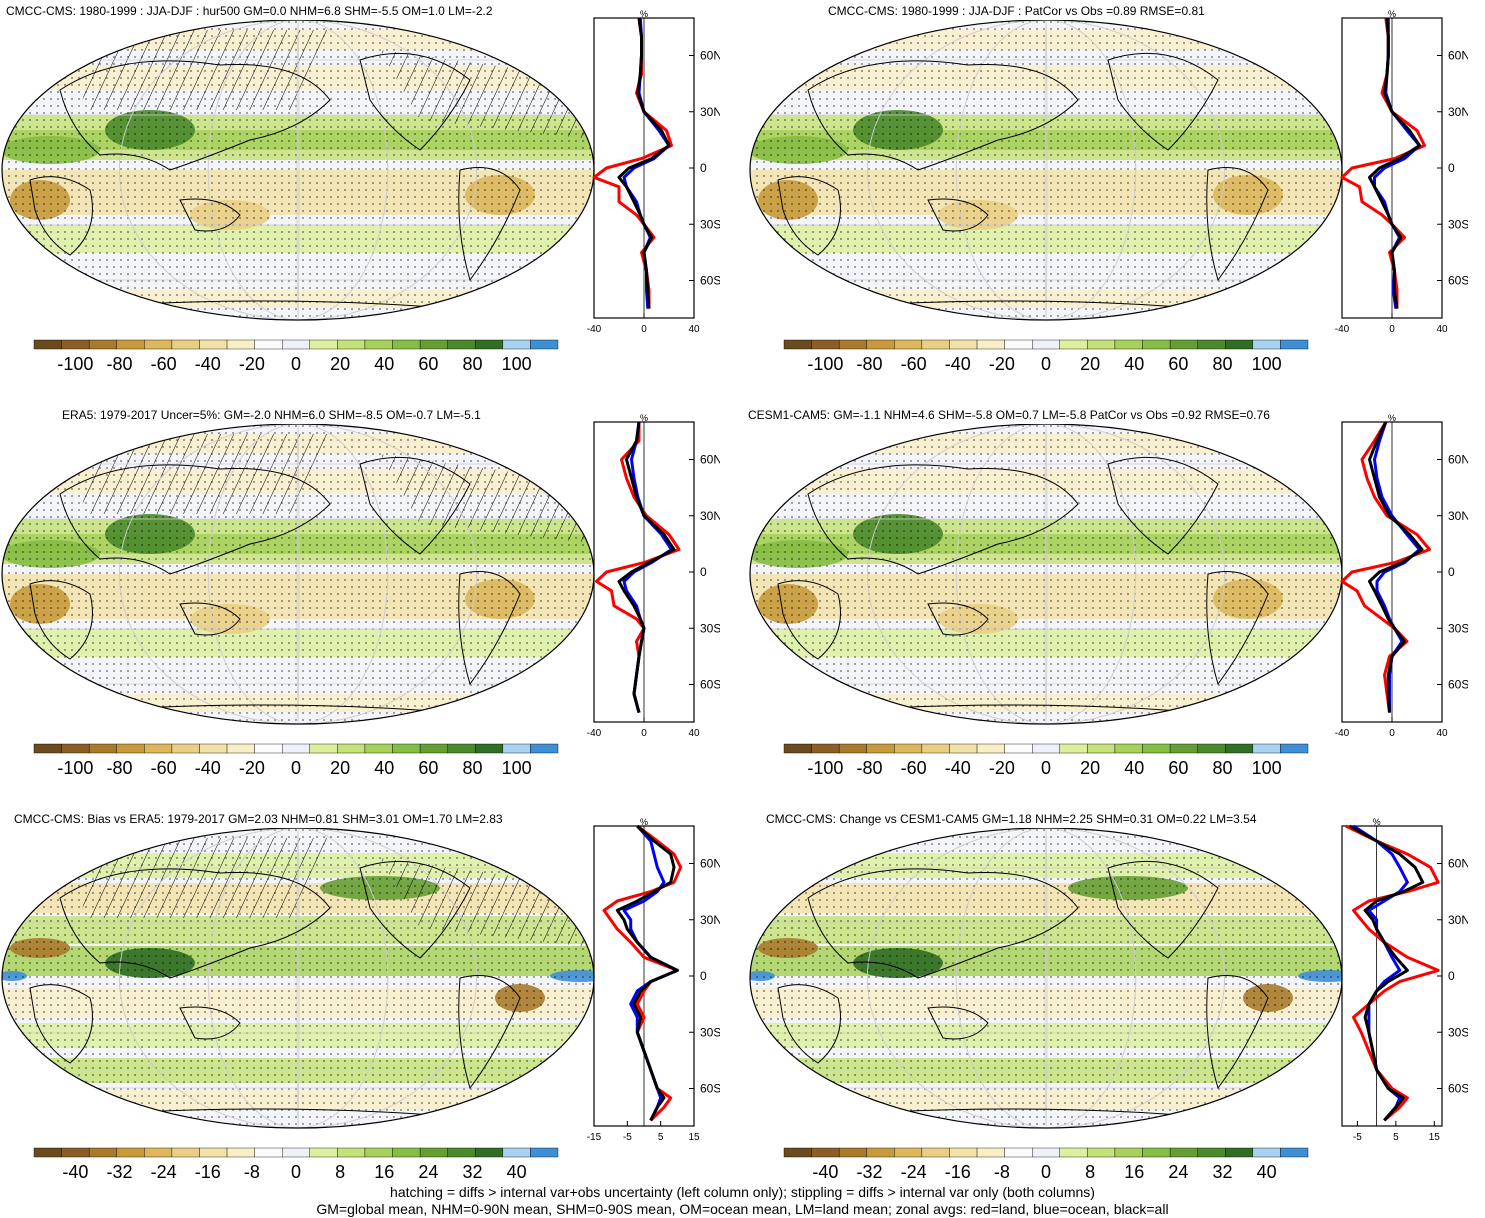 This screenshot has height=1218, width=1485. I want to click on zonal-mean-plot-1: % 60N 30N 0 30S 60S -40 0 40, so click(653, 172).